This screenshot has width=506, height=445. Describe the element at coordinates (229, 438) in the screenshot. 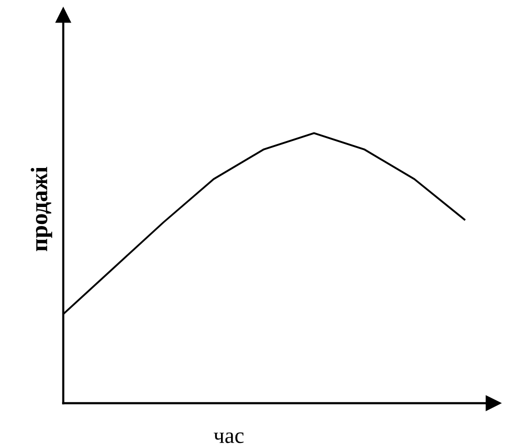

I see `x-axis-title: час` at that location.